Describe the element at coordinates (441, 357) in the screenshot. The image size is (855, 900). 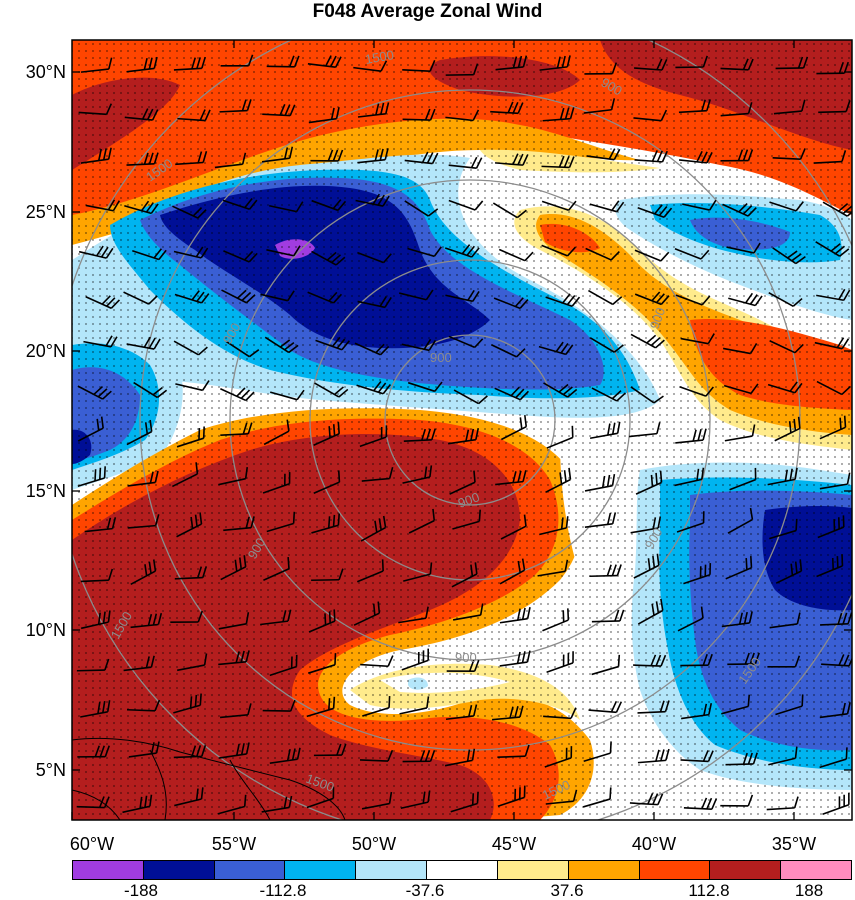
I see `contour-label: 900` at that location.